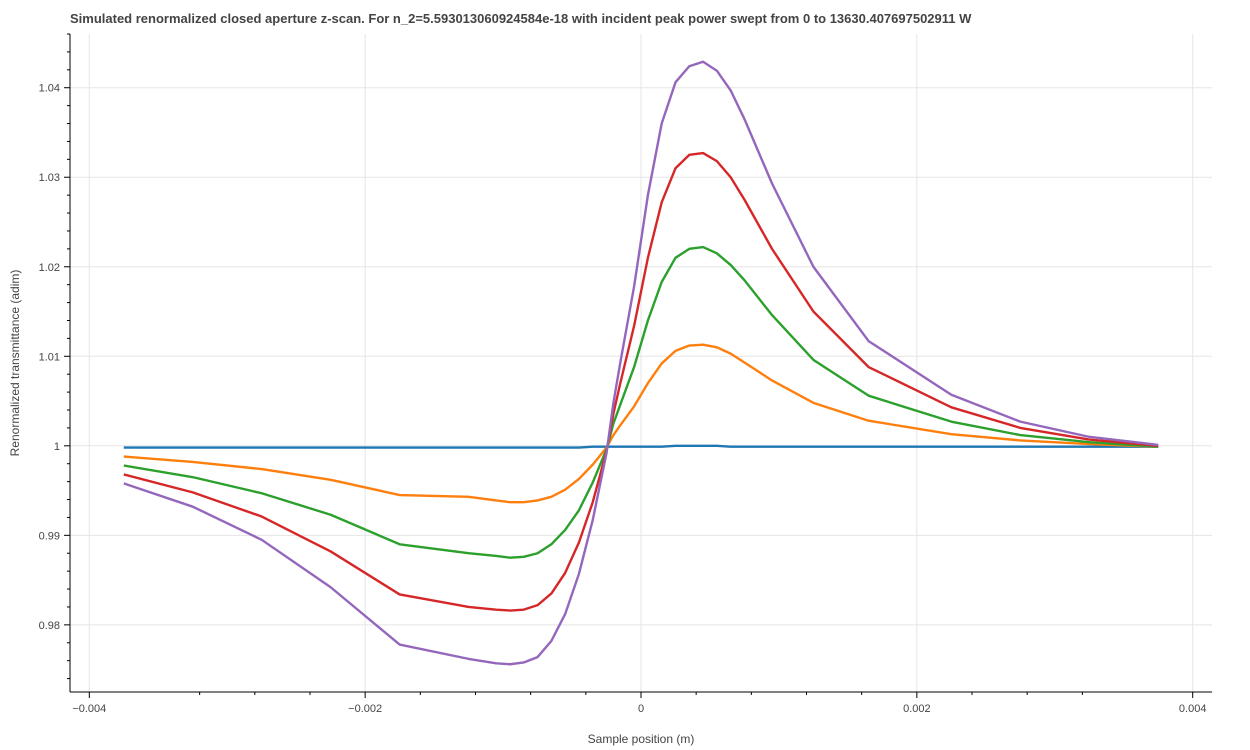 The width and height of the screenshot is (1250, 750). Describe the element at coordinates (365, 709) in the screenshot. I see `x-tick-label: −0.002` at that location.